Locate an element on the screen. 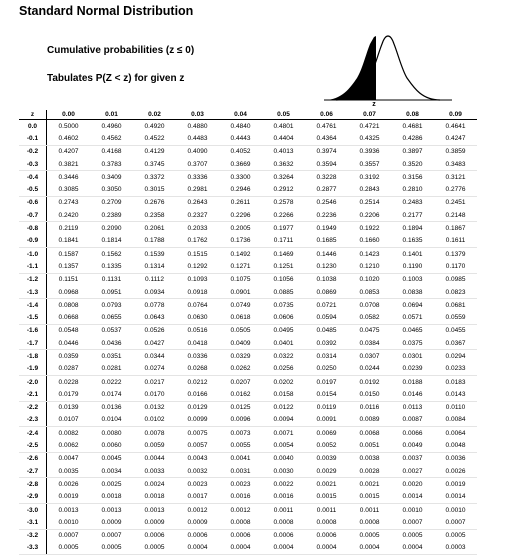 The height and width of the screenshot is (557, 532). table-cell: 0.4090 is located at coordinates (197, 152).